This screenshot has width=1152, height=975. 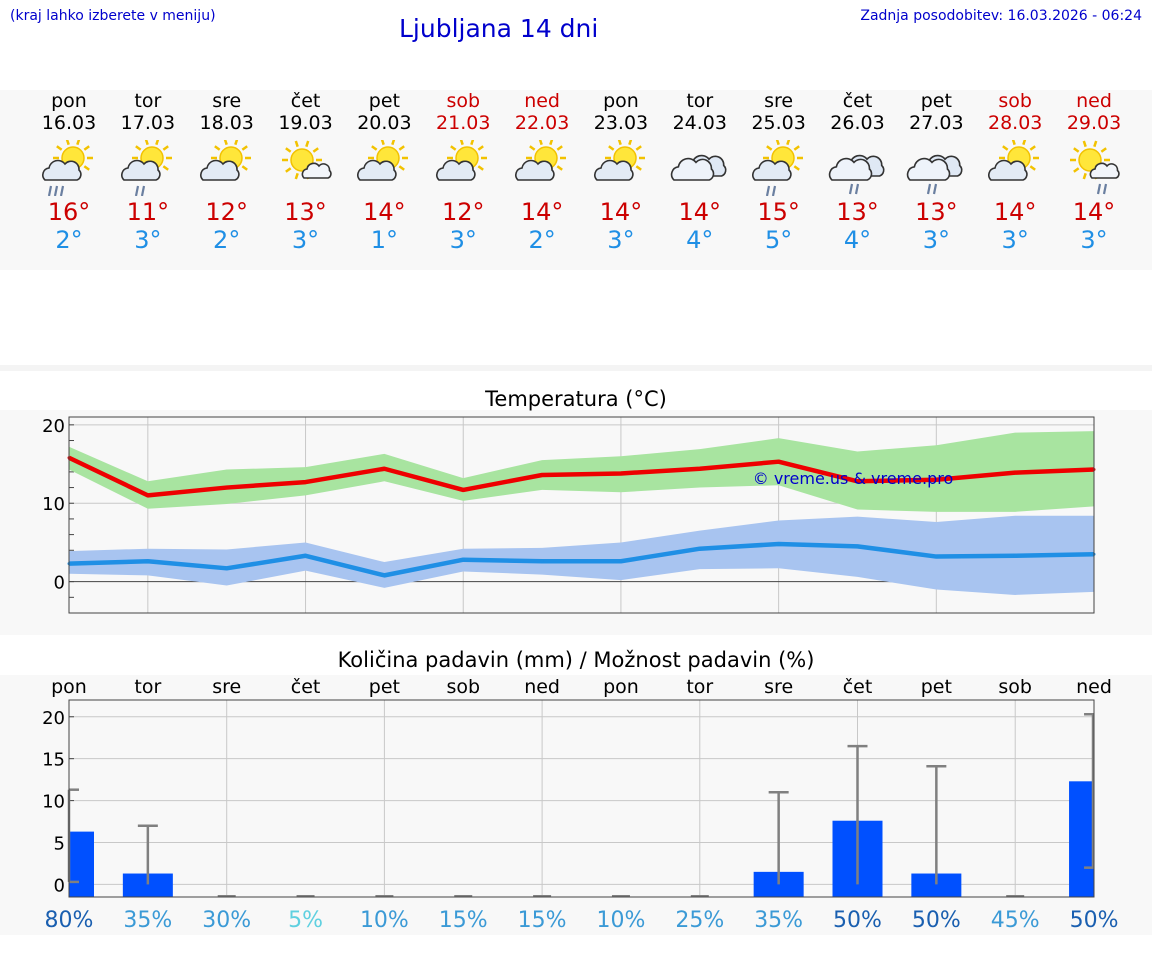 What do you see at coordinates (113, 16) in the screenshot?
I see `region-hint: (kraj lahko izberete v meniju)` at bounding box center [113, 16].